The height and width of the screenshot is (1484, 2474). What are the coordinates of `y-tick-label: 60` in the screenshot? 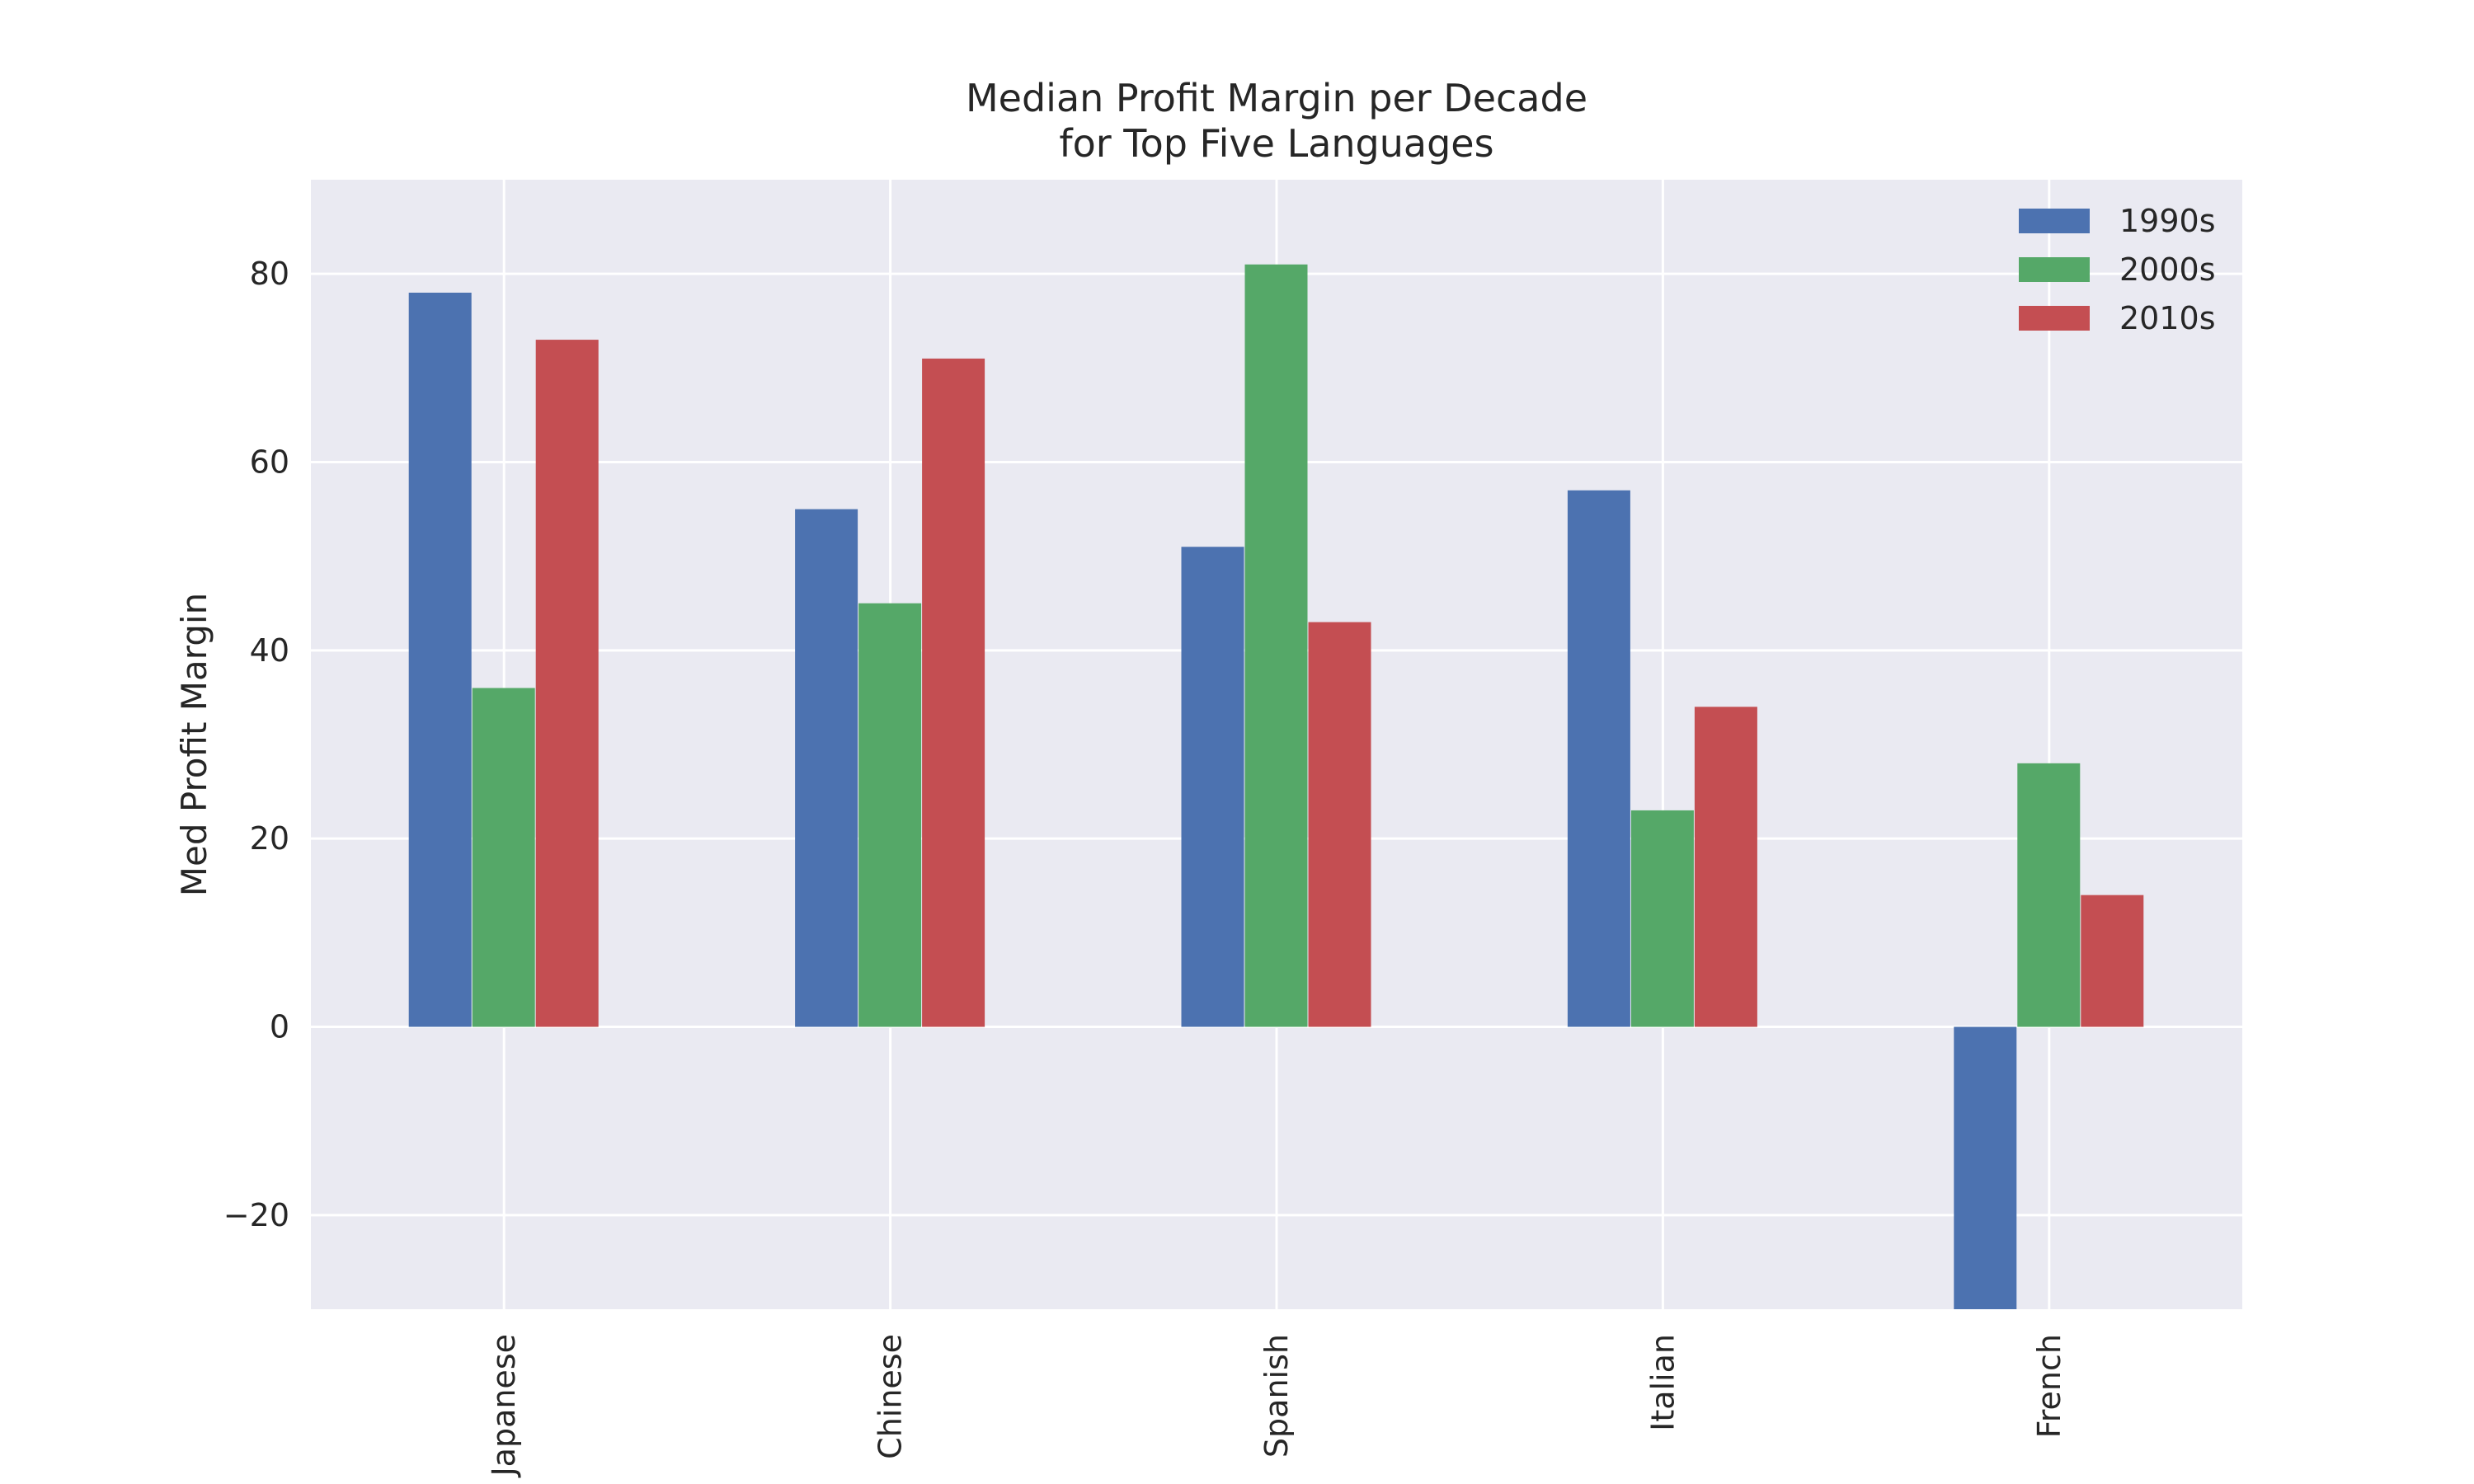 It's located at (269, 463).